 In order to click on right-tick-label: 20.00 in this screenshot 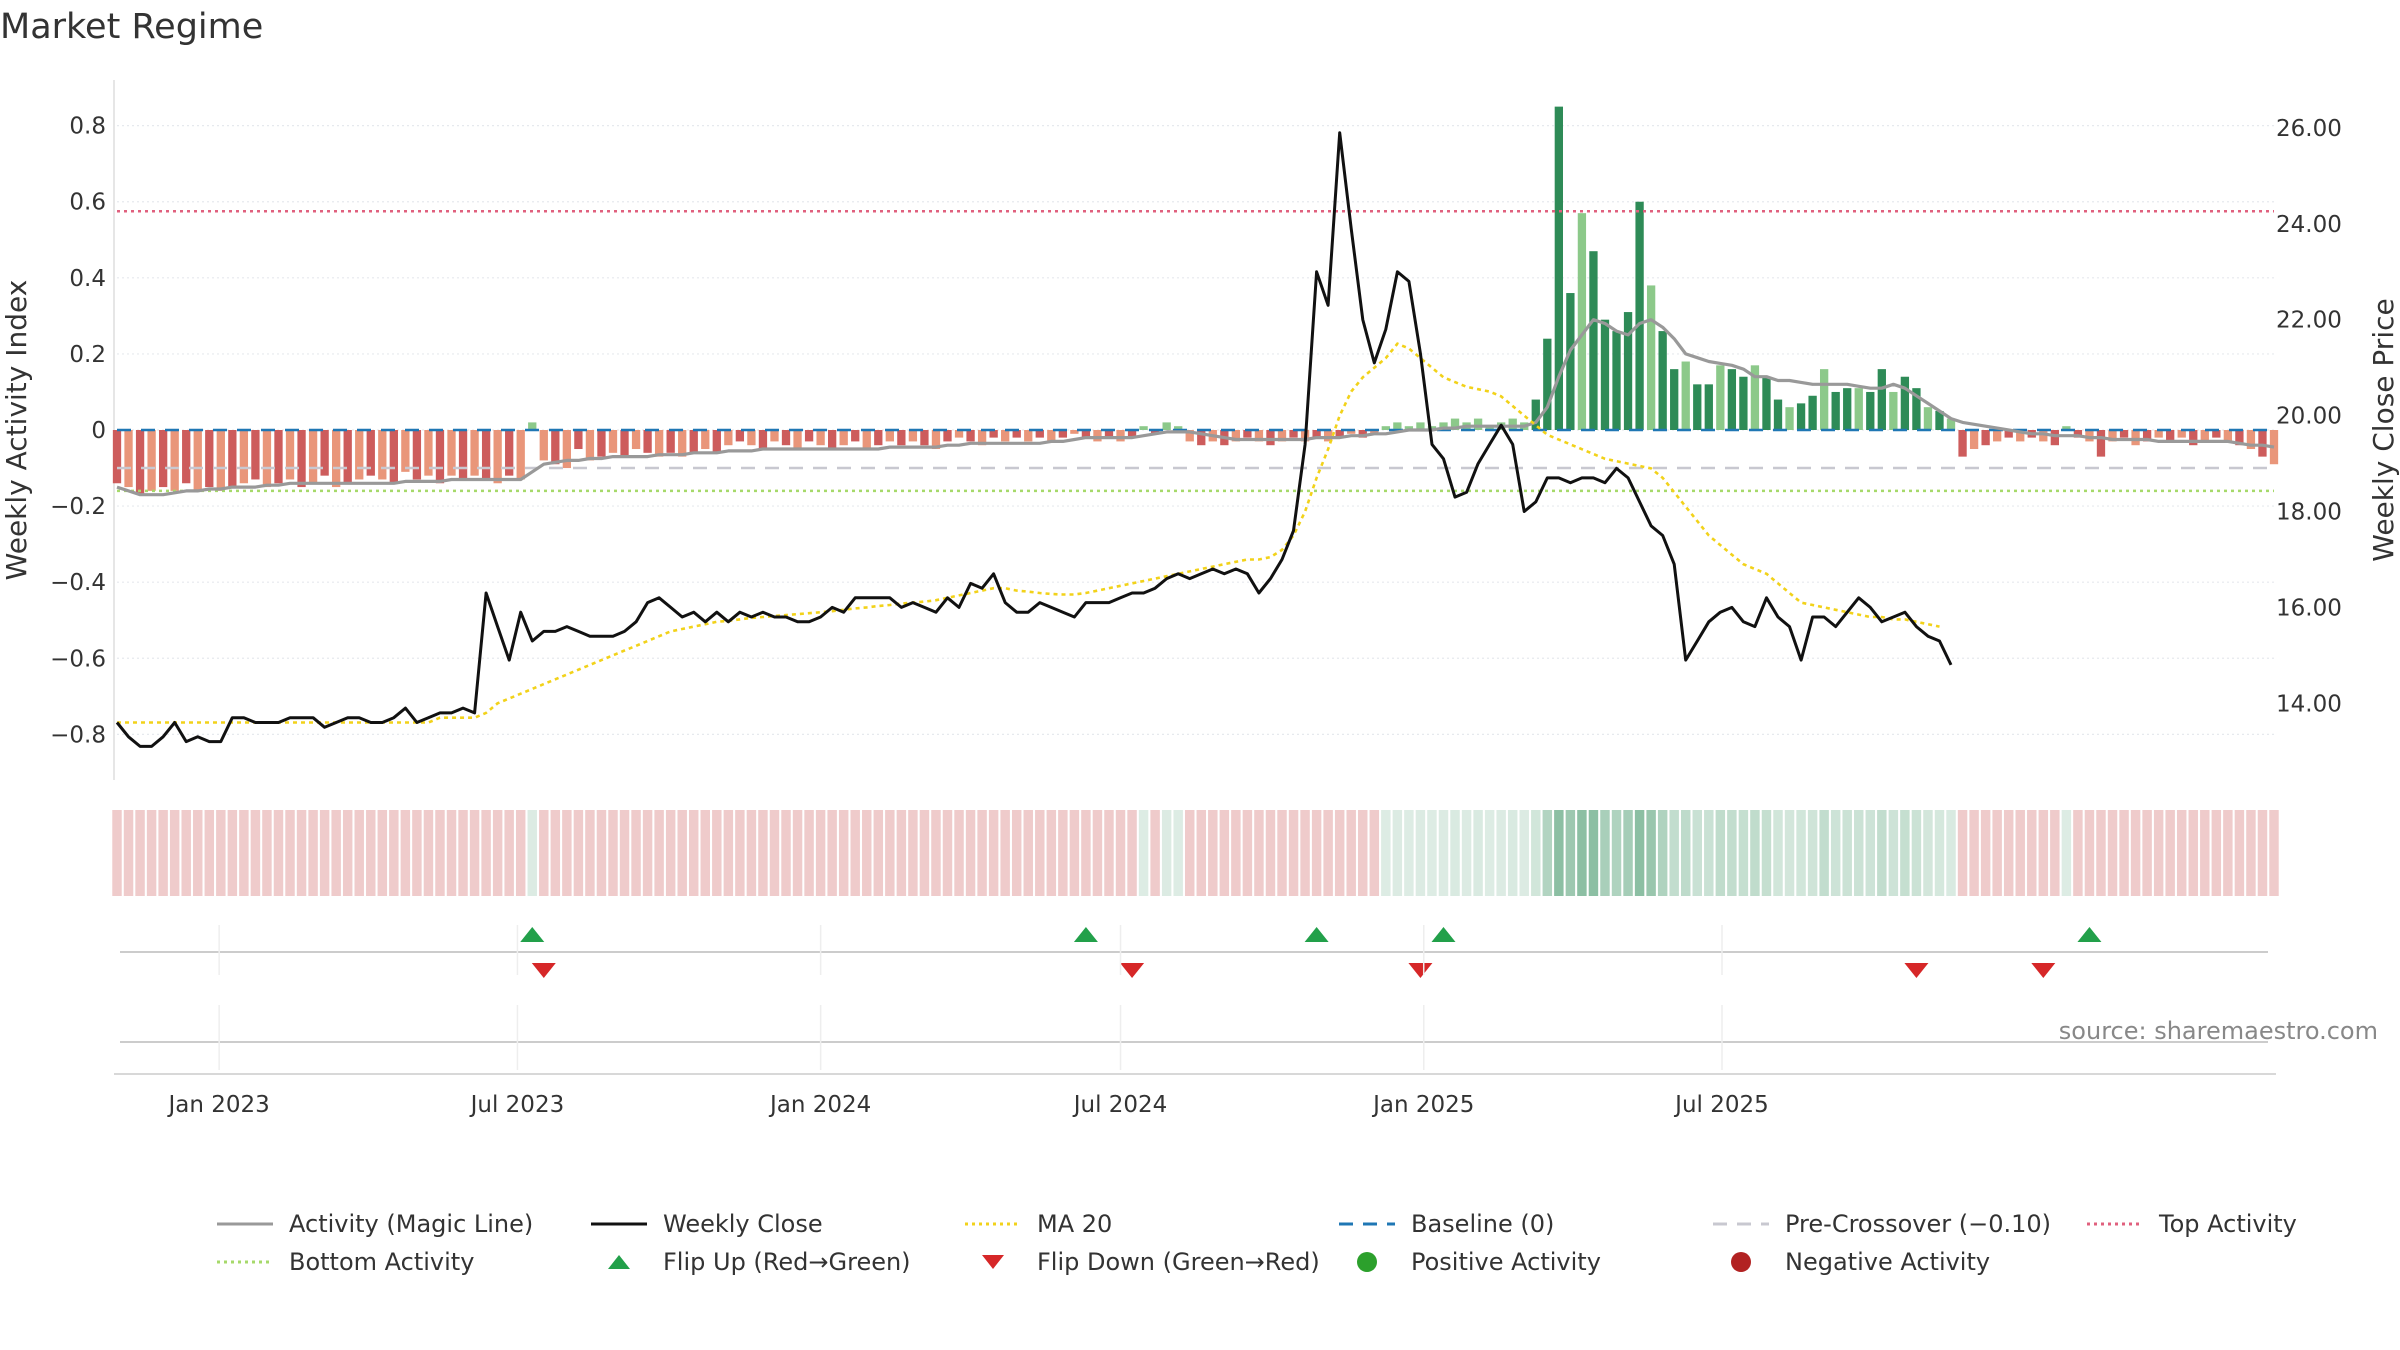, I will do `click(2309, 417)`.